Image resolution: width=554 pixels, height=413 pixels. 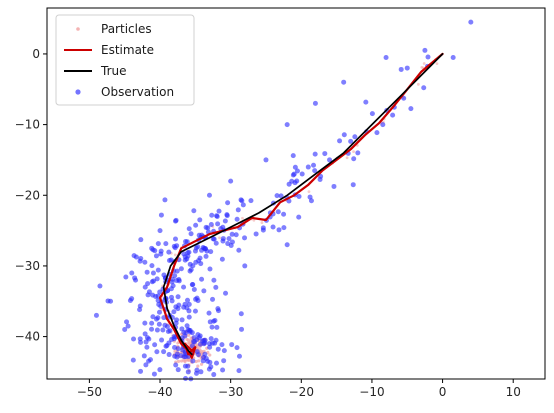 What do you see at coordinates (78, 29) in the screenshot?
I see `legend-marker-swatch` at bounding box center [78, 29].